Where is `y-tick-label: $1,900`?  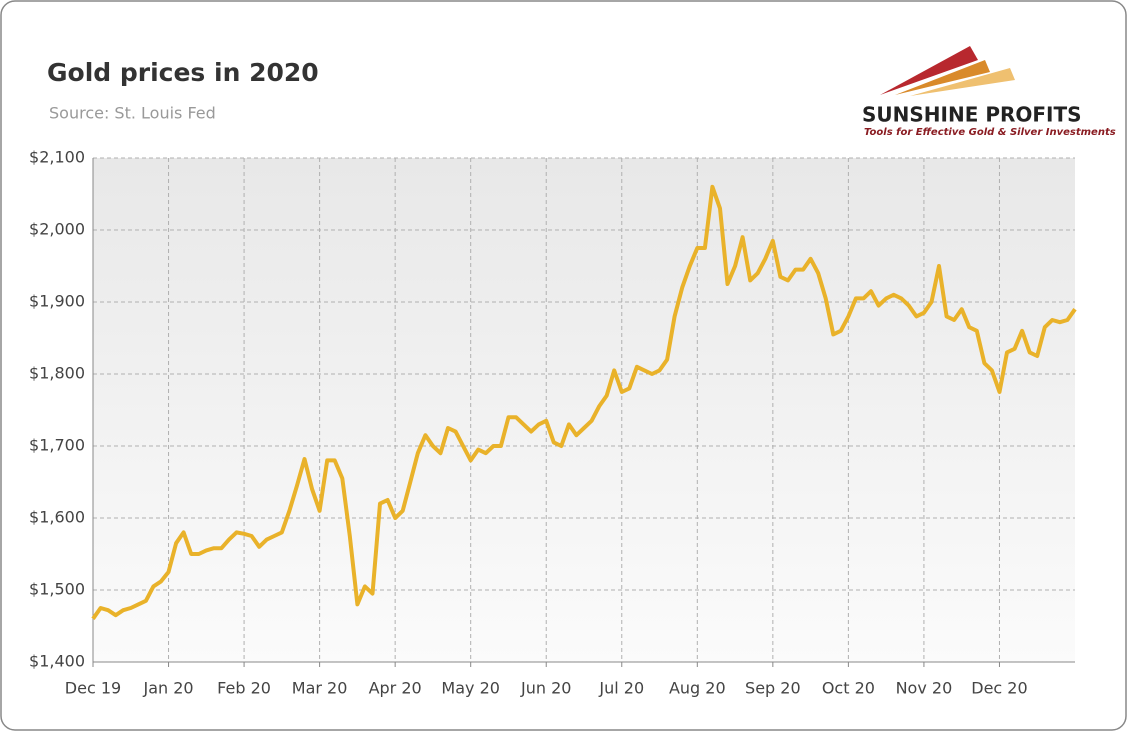
y-tick-label: $1,900 is located at coordinates (57, 301).